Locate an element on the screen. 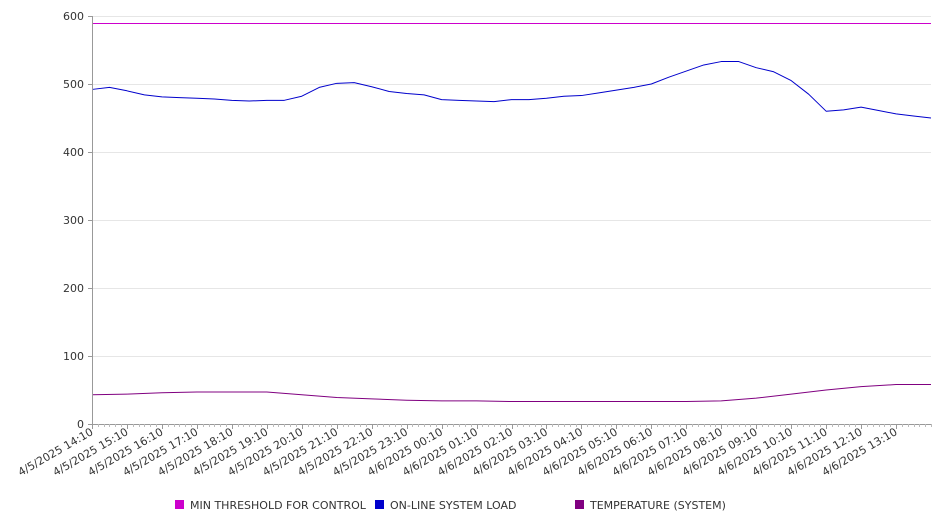 This screenshot has height=526, width=946. series-line-on-line-system-load is located at coordinates (511, 90).